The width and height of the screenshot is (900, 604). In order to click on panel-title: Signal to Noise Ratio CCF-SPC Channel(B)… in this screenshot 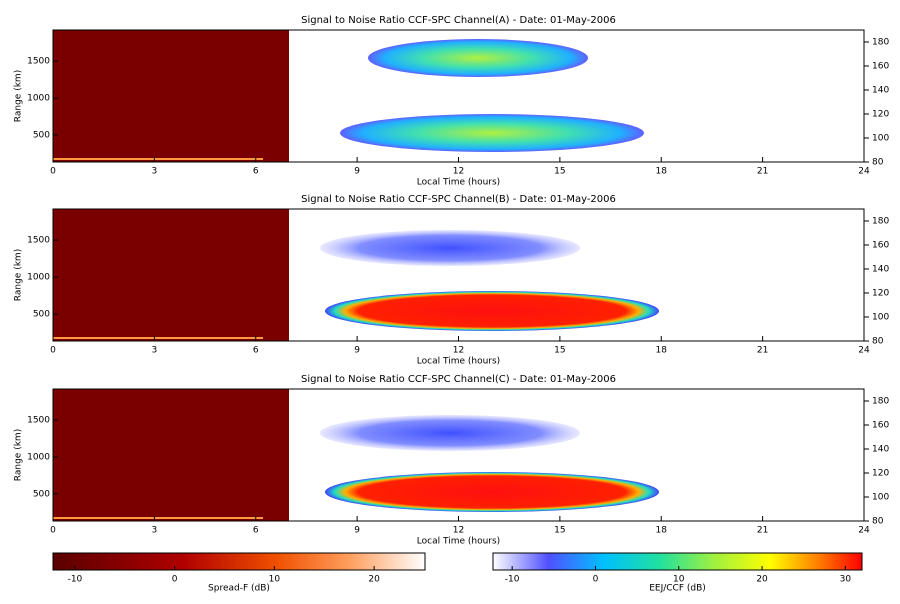, I will do `click(458, 199)`.